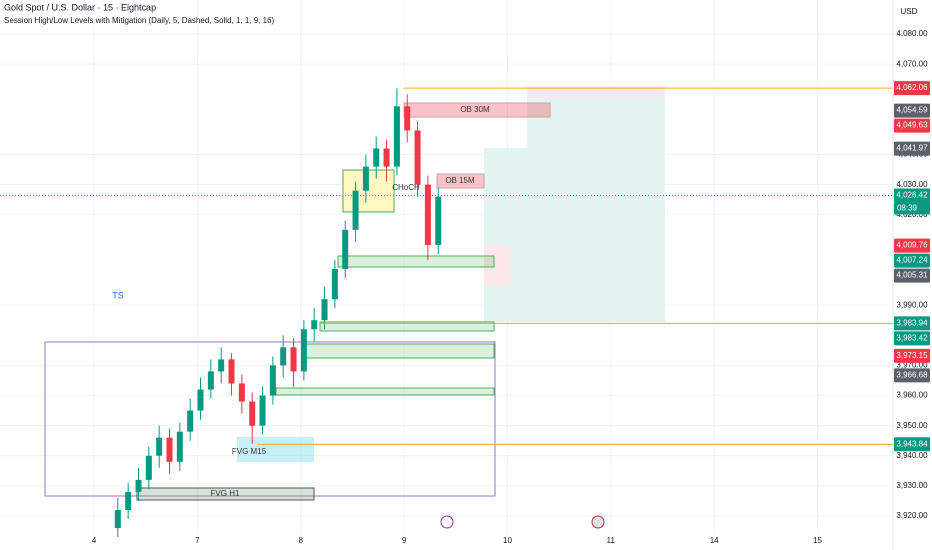 Image resolution: width=932 pixels, height=550 pixels. What do you see at coordinates (270, 419) in the screenshot?
I see `range-box` at bounding box center [270, 419].